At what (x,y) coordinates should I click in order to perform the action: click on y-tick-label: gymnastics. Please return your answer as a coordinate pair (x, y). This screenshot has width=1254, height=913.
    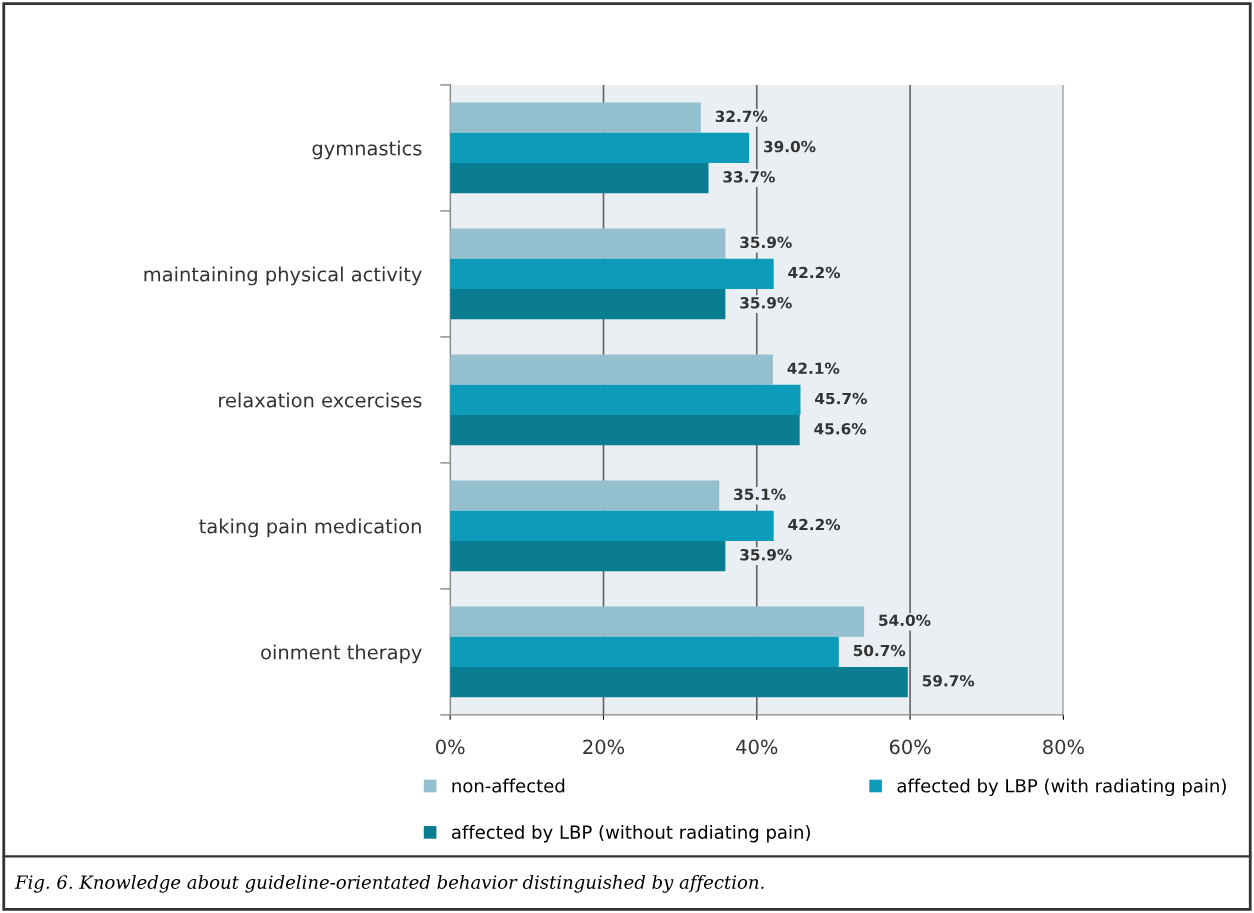
    Looking at the image, I should click on (367, 150).